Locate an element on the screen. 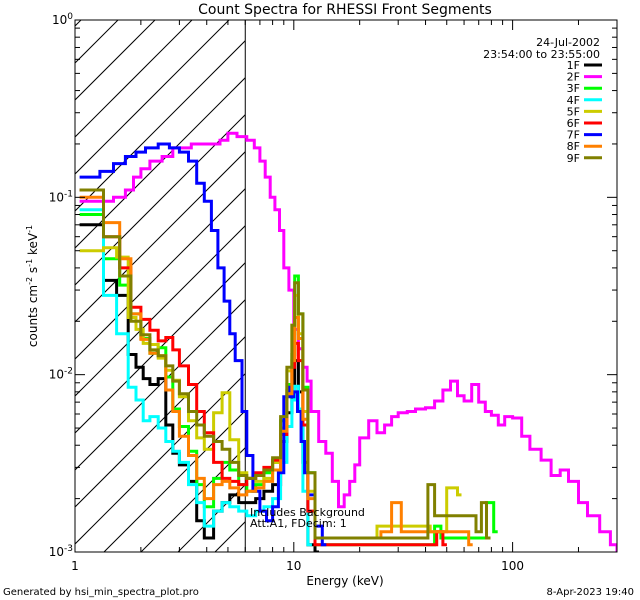 This screenshot has width=640, height=600. date-label: 24-Jul-2002 is located at coordinates (568, 42).